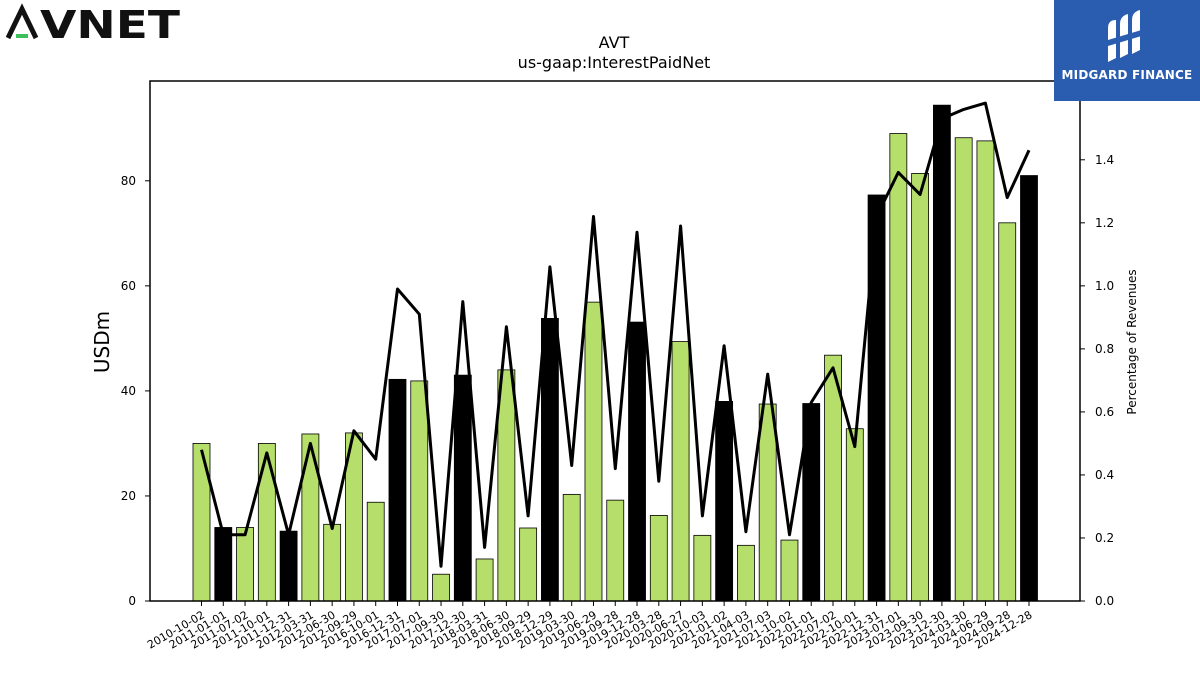 The image size is (1200, 675). What do you see at coordinates (1104, 286) in the screenshot?
I see `y2-tick-label: 1.0` at bounding box center [1104, 286].